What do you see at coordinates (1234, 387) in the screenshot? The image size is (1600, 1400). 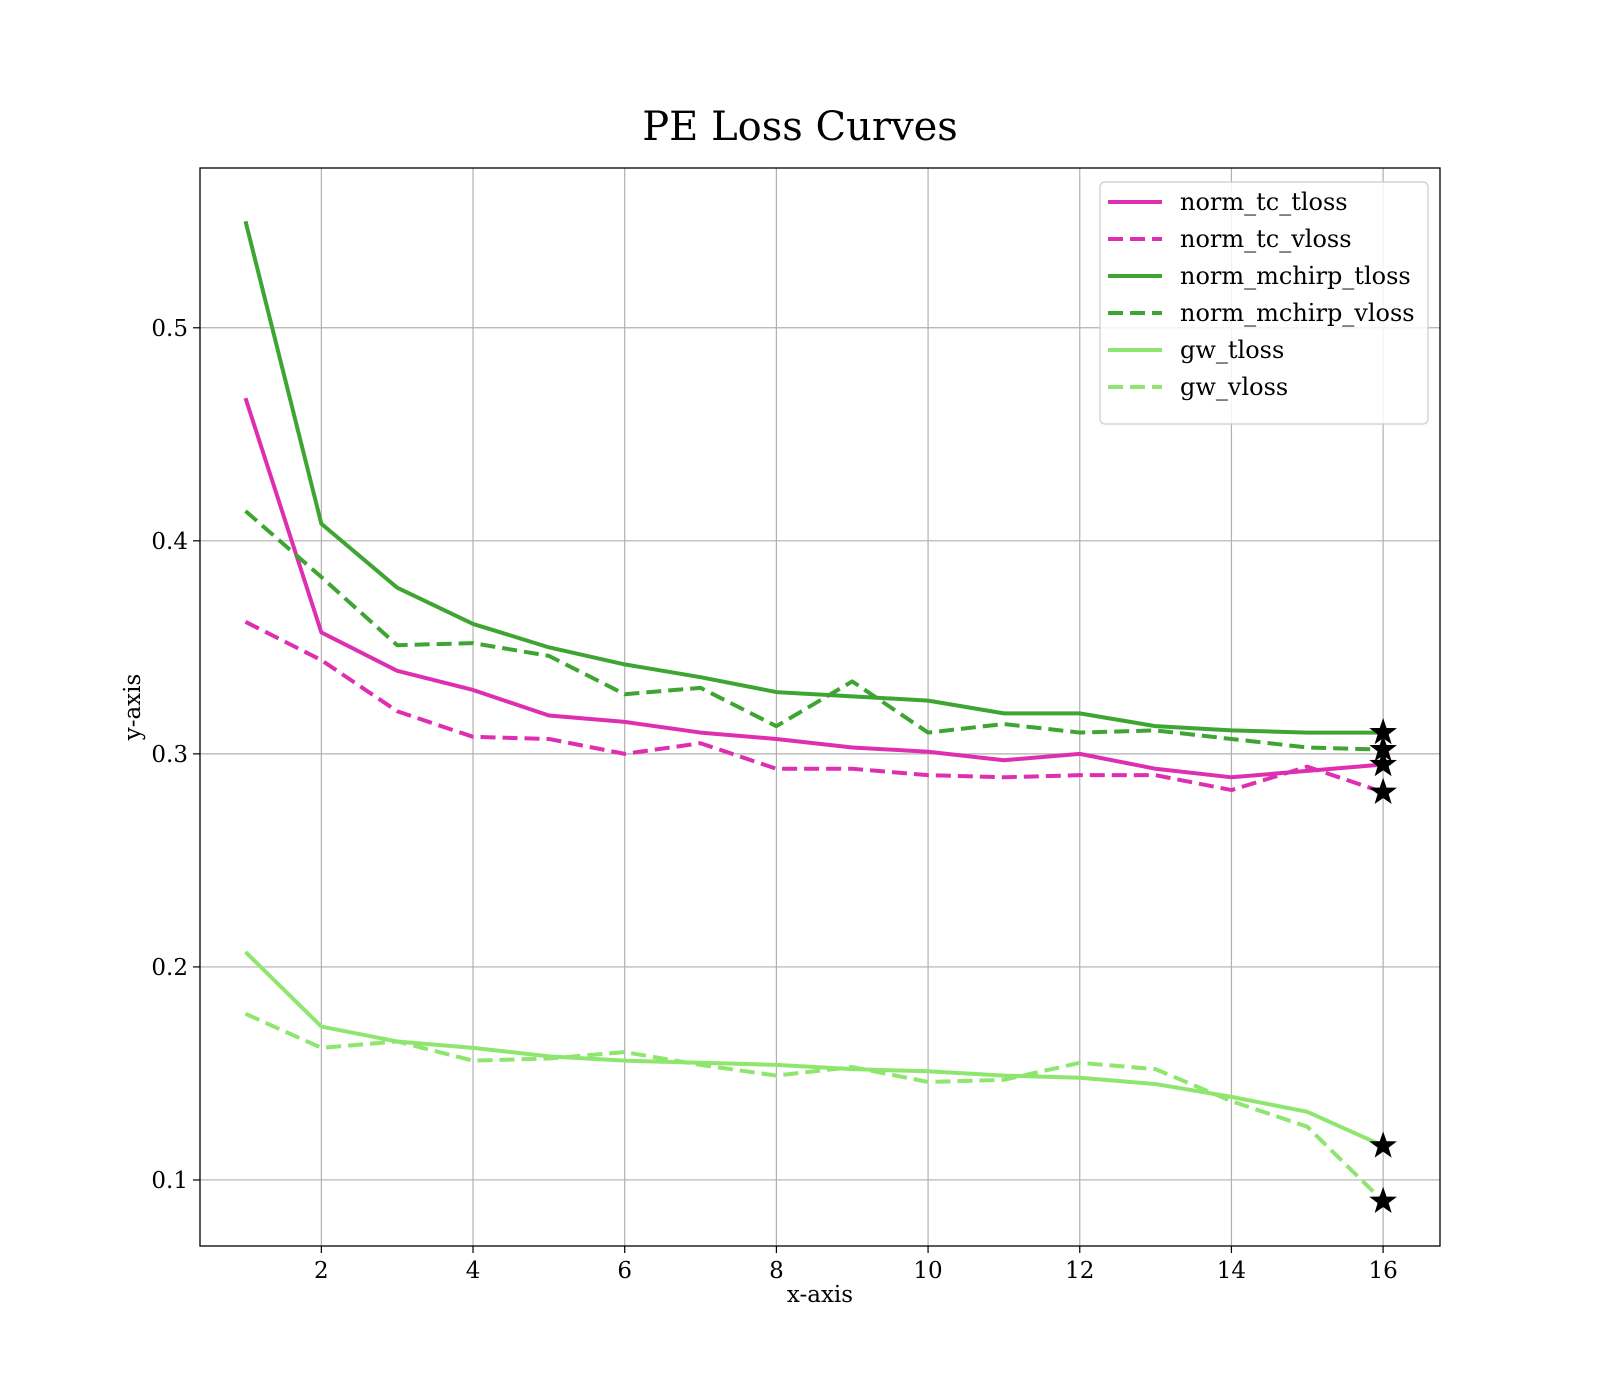 I see `legend-label: gw_vloss` at bounding box center [1234, 387].